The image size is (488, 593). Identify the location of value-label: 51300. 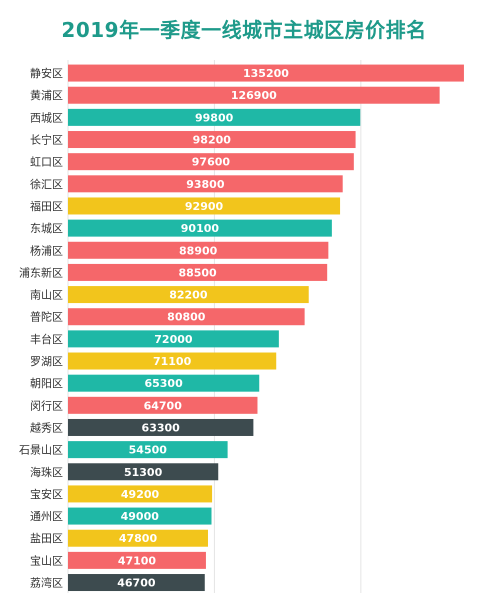
(143, 472).